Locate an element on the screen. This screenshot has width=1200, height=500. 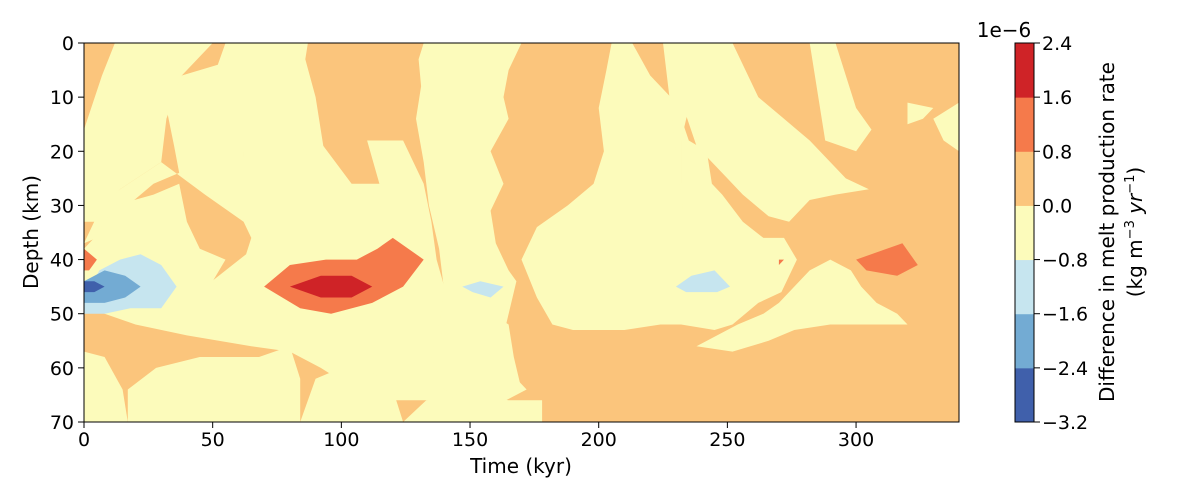
colorbar-tick-label: 0.0 is located at coordinates (1057, 206).